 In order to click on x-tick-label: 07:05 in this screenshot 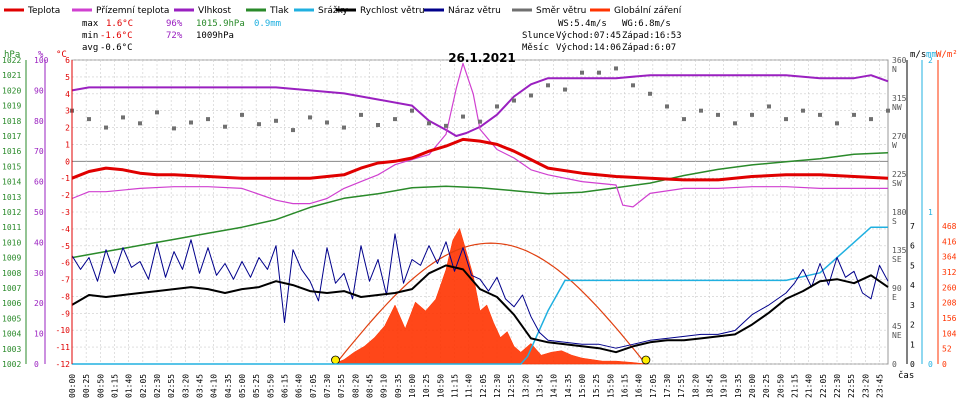, I will do `click(313, 386)`.